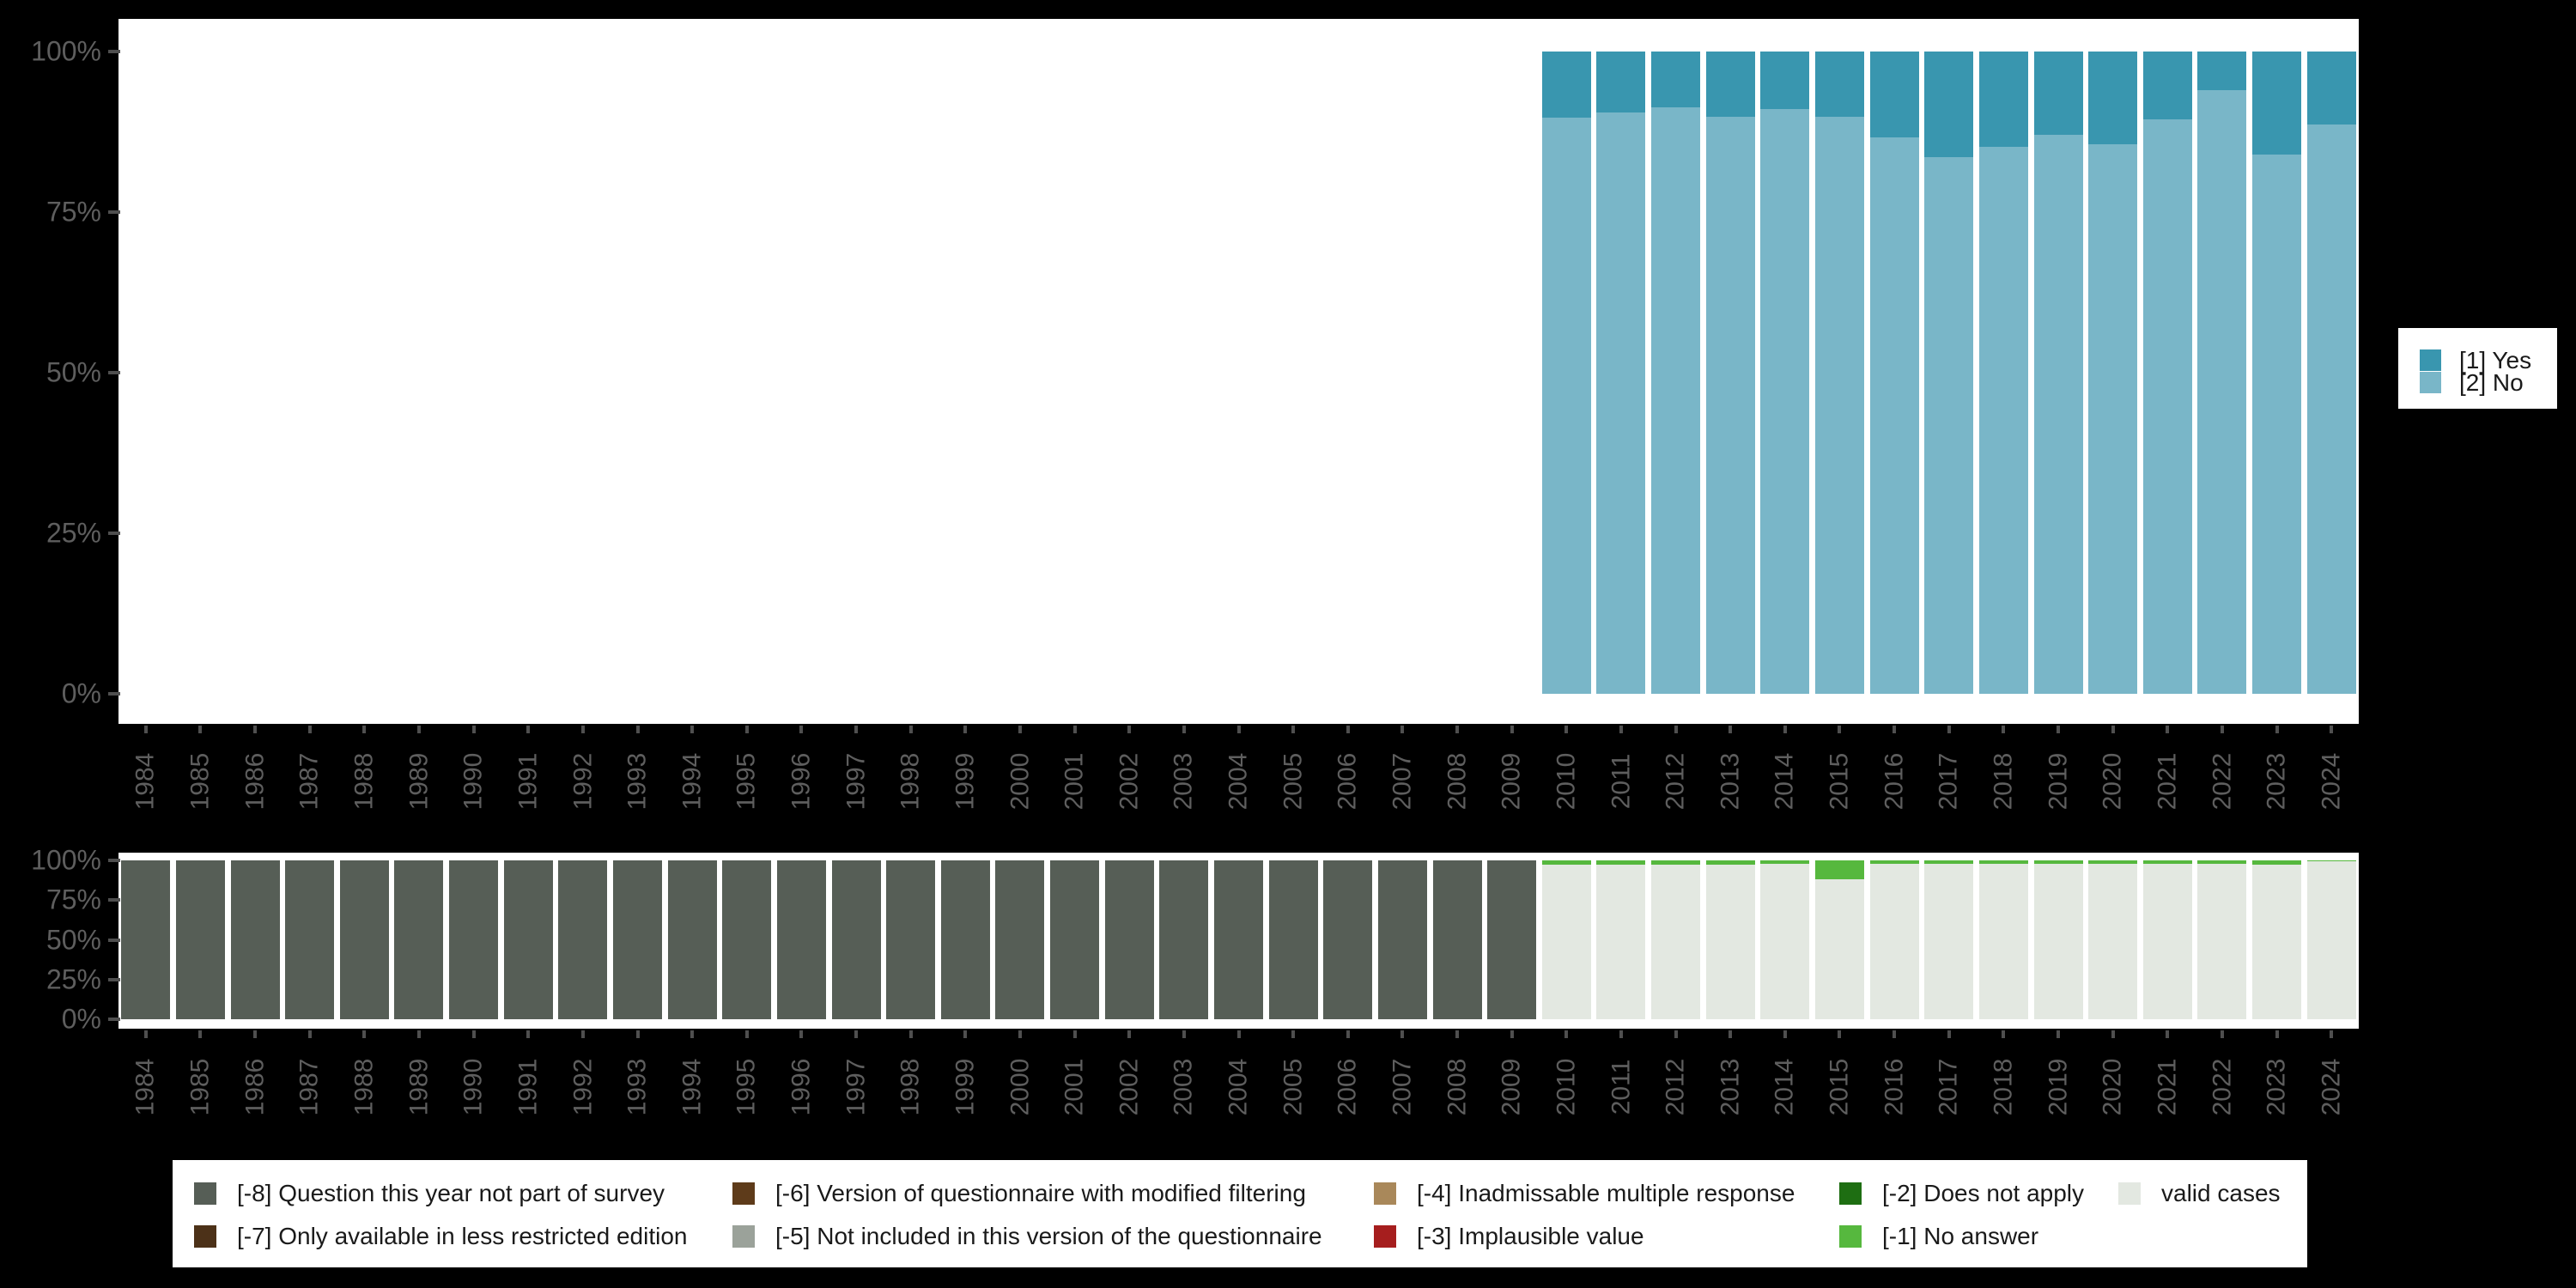 The height and width of the screenshot is (1288, 2576). What do you see at coordinates (66, 860) in the screenshot?
I see `missing-ylabel-100: 100%` at bounding box center [66, 860].